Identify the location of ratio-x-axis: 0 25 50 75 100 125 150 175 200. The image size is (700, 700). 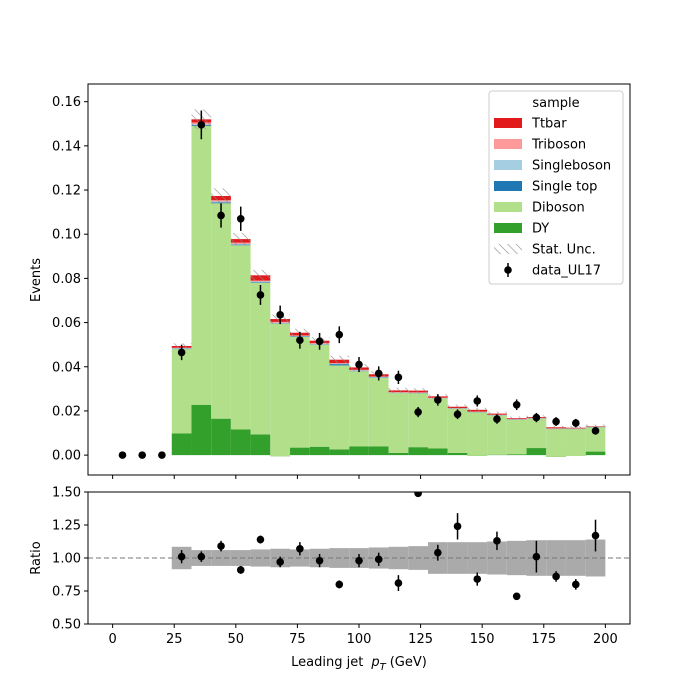
(363, 635).